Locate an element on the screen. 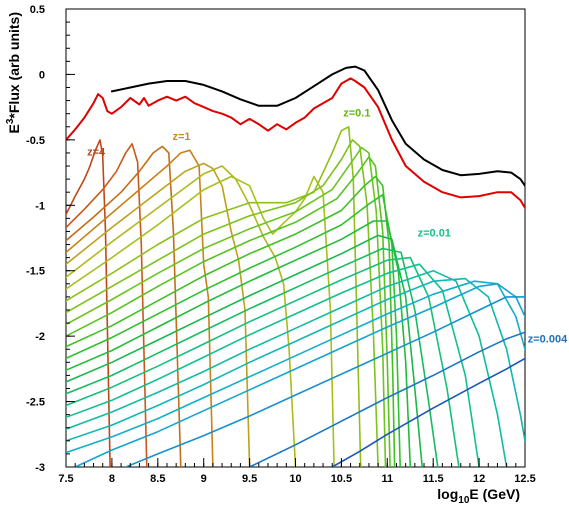  x-axis-label-sub: 10 is located at coordinates (464, 500).